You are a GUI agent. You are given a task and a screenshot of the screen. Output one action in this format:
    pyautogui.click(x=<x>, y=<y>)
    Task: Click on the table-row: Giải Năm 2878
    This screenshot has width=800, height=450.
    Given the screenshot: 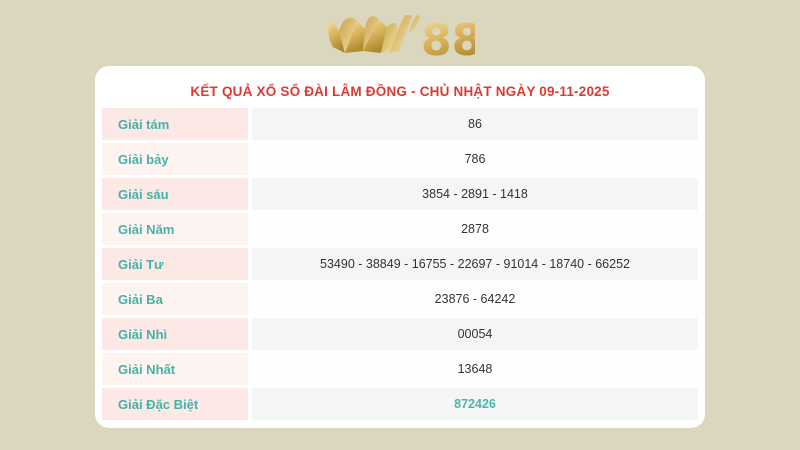 What is the action you would take?
    pyautogui.click(x=400, y=229)
    